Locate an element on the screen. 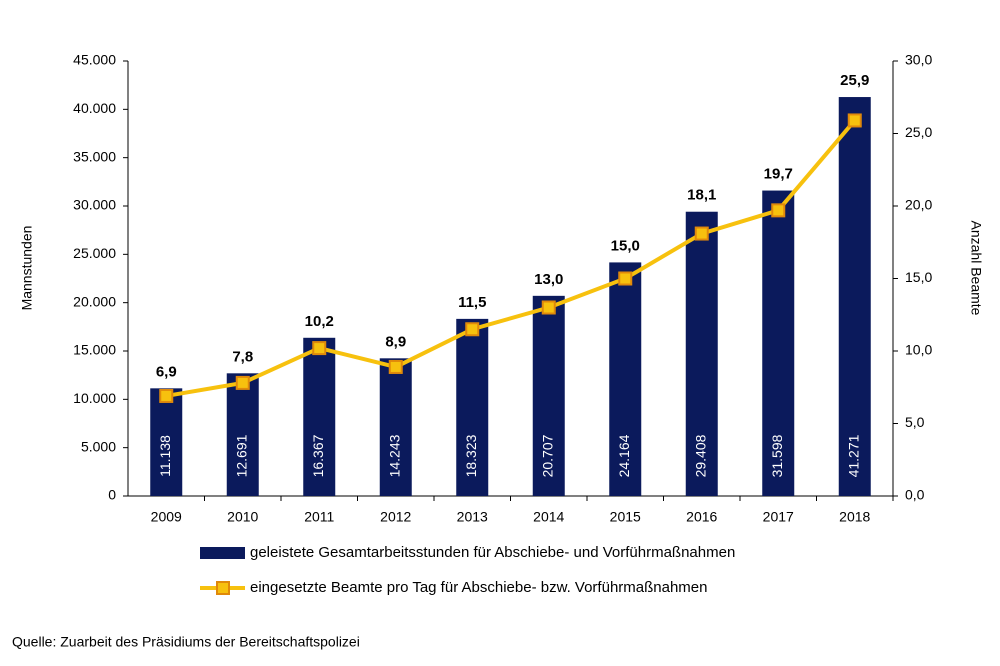 The height and width of the screenshot is (666, 1000). y2-tick-label: 30,0 is located at coordinates (918, 60).